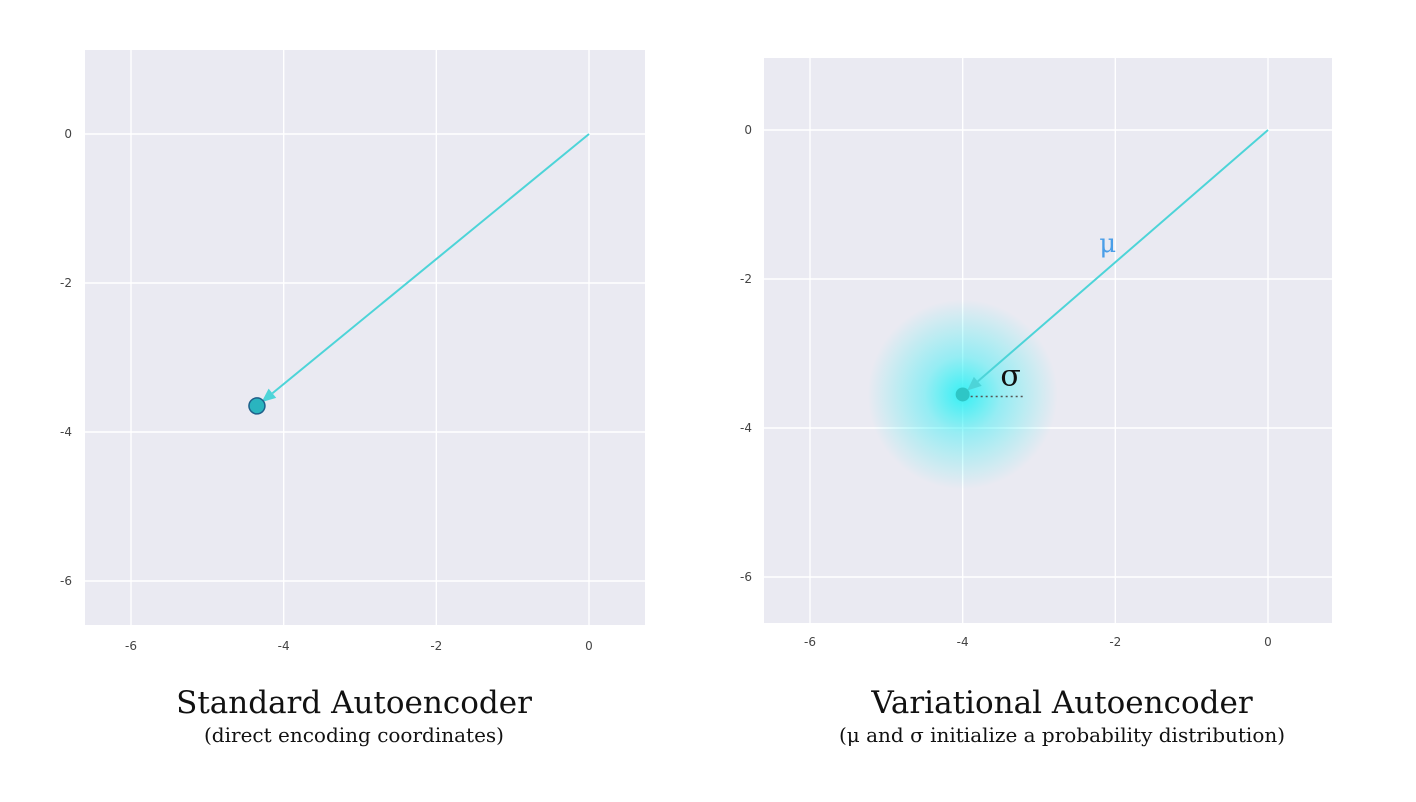 This screenshot has height=802, width=1416. Describe the element at coordinates (257, 406) in the screenshot. I see `encoding-point` at that location.